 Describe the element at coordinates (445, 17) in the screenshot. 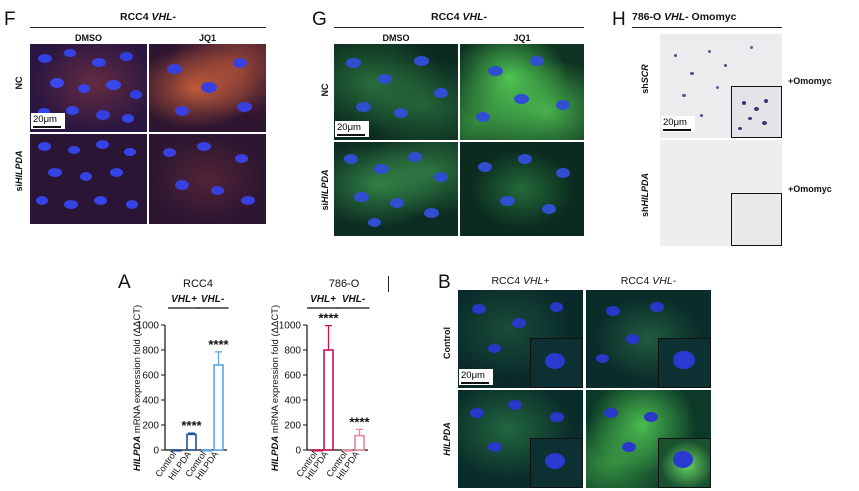

I see `panel-g-title-cell: RCC4` at that location.